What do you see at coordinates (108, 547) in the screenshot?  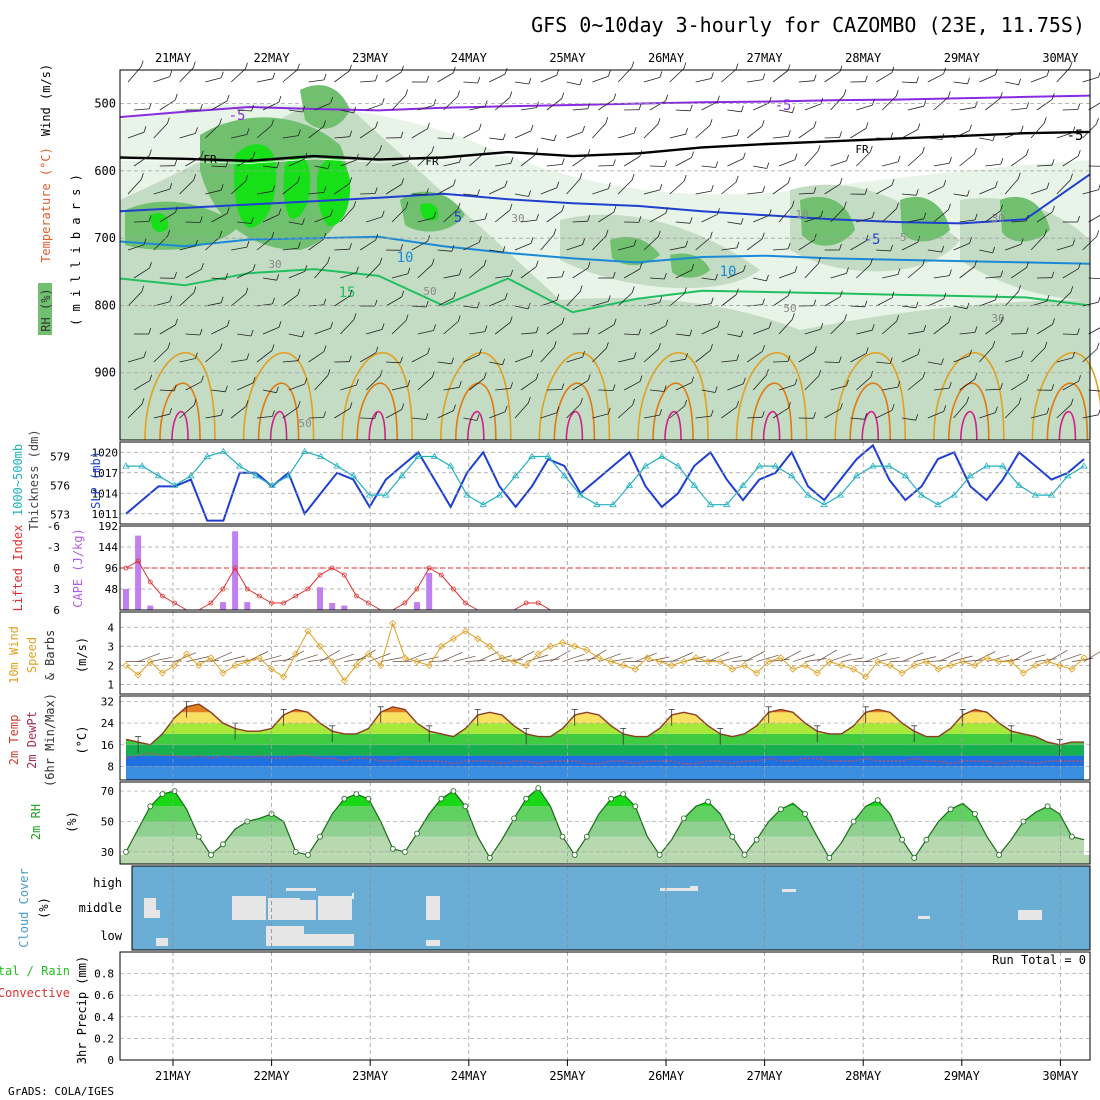 I see `cape-ytick: 144` at bounding box center [108, 547].